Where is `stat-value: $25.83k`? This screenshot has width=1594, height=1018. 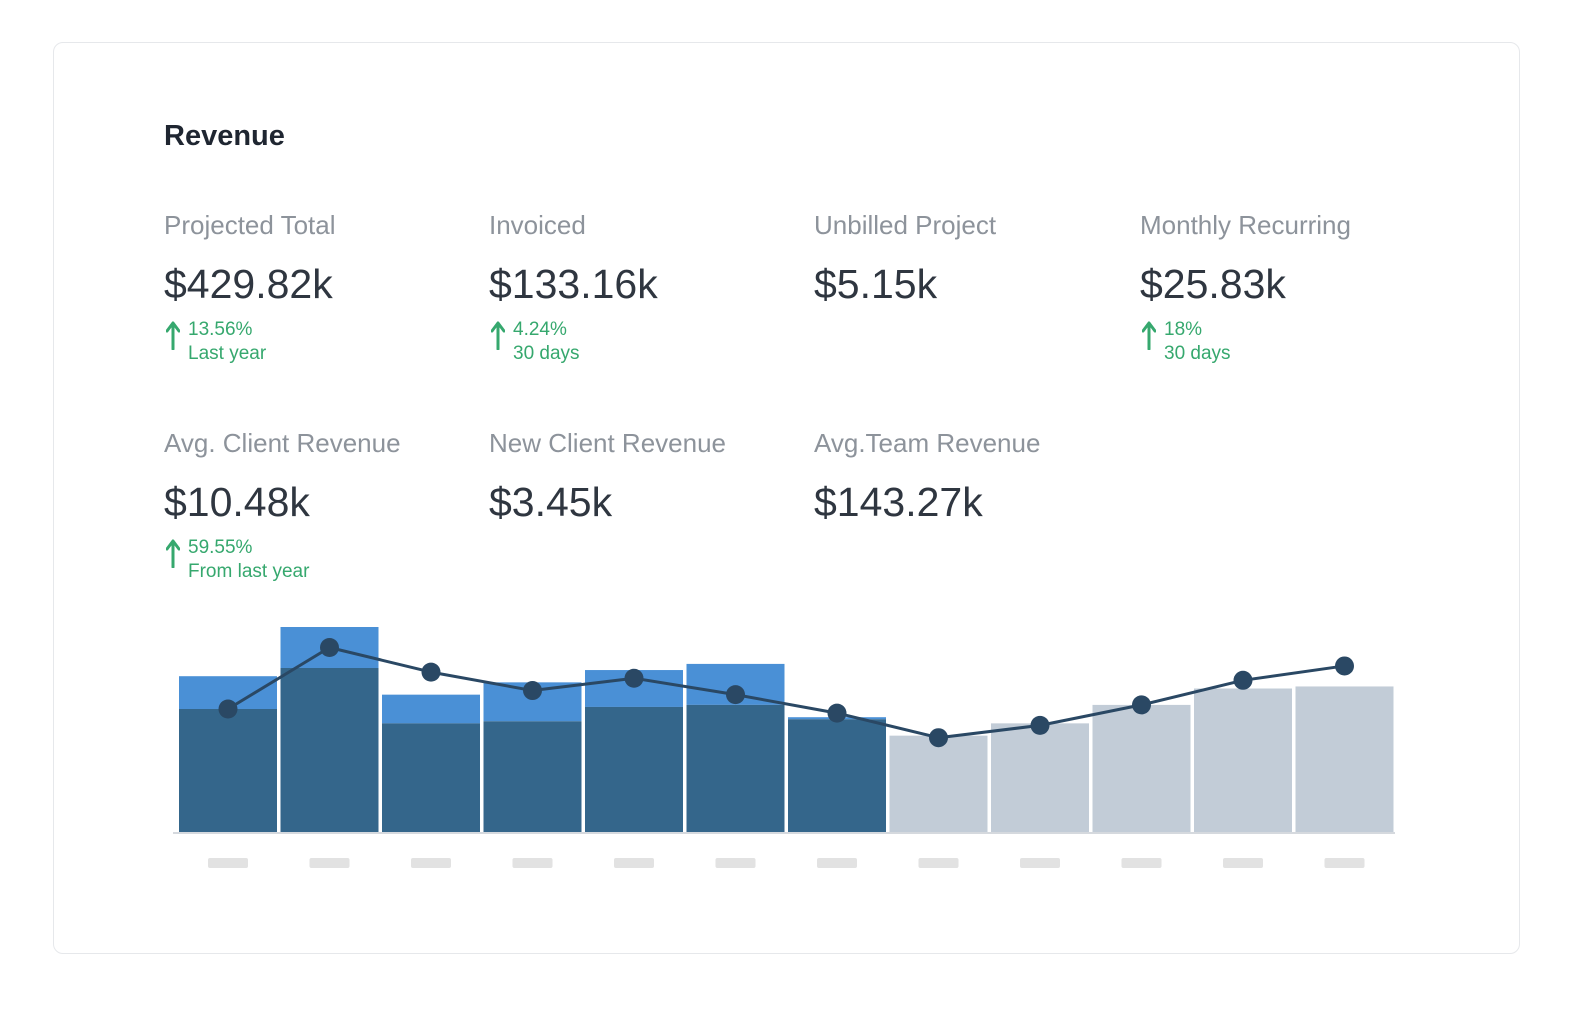
stat-value: $25.83k is located at coordinates (1213, 284).